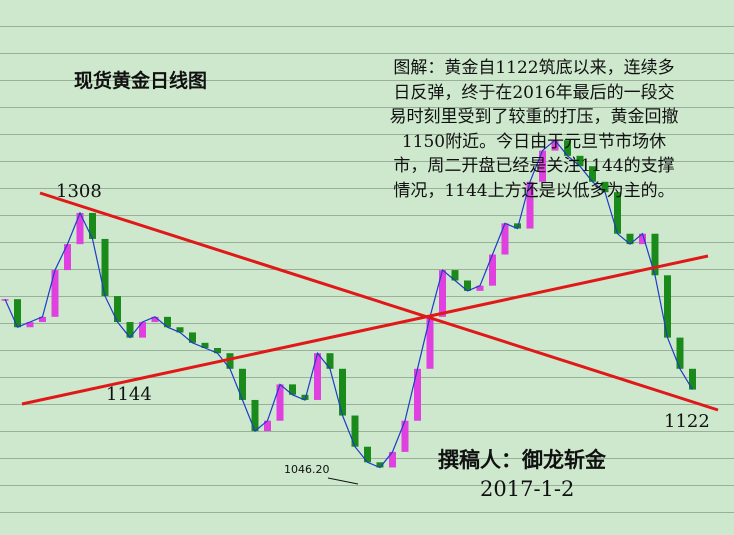 This screenshot has width=734, height=535. I want to click on level-label: 1046.20, so click(307, 469).